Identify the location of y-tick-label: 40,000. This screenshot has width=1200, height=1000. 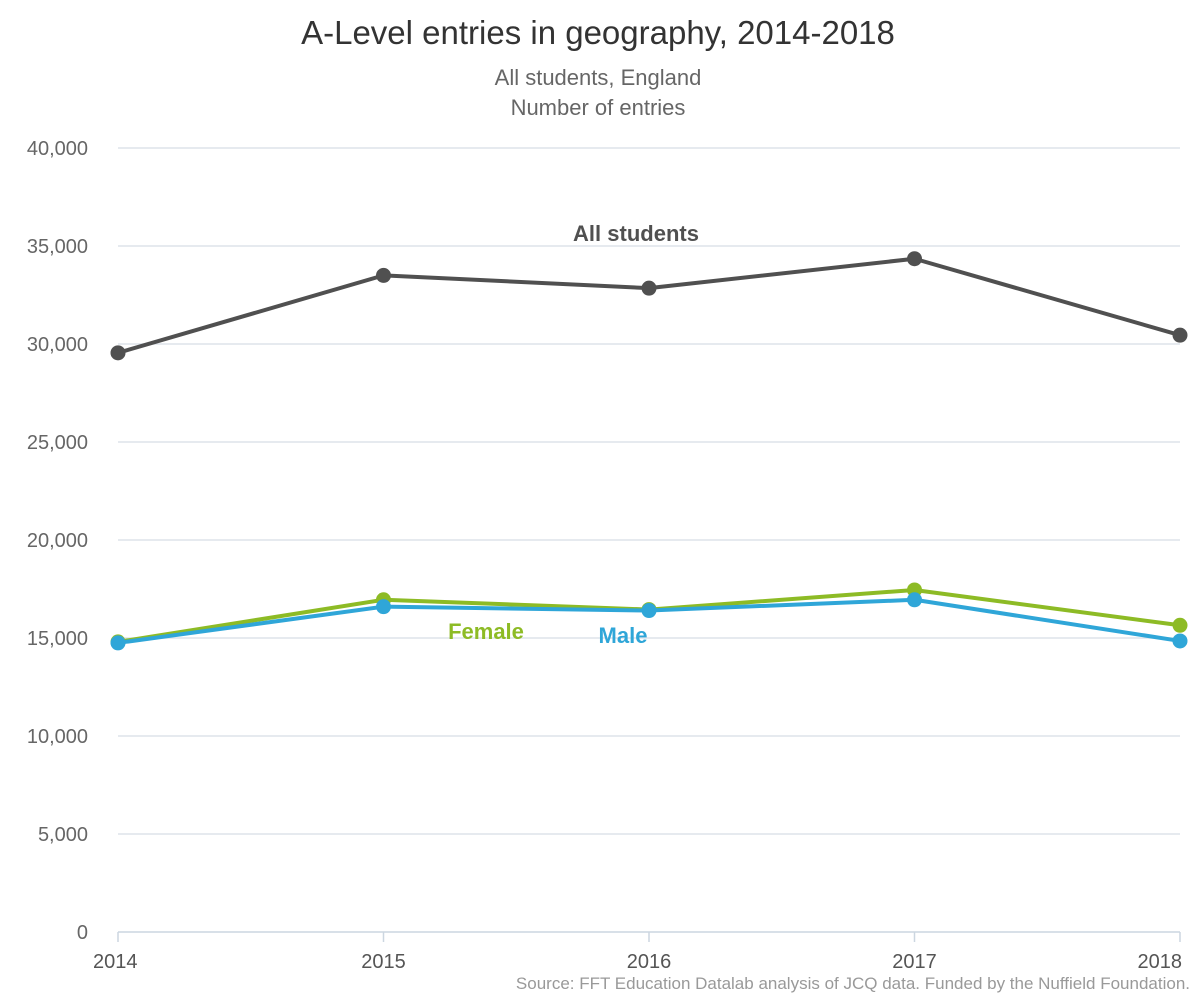
(57, 149).